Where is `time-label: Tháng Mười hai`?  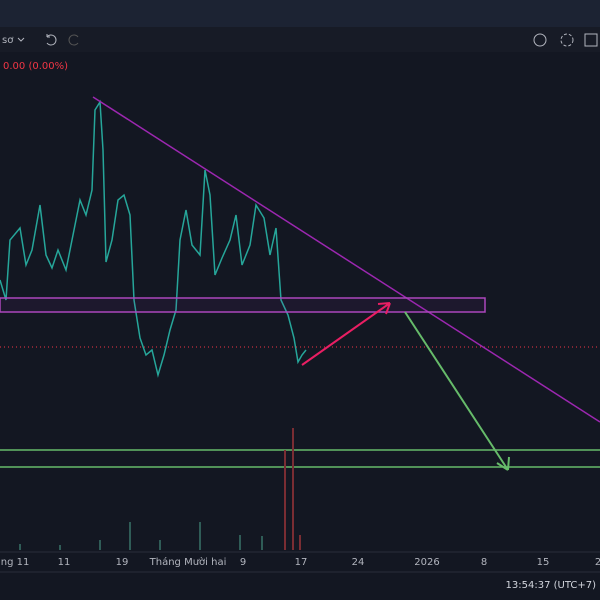 time-label: Tháng Mười hai is located at coordinates (188, 562).